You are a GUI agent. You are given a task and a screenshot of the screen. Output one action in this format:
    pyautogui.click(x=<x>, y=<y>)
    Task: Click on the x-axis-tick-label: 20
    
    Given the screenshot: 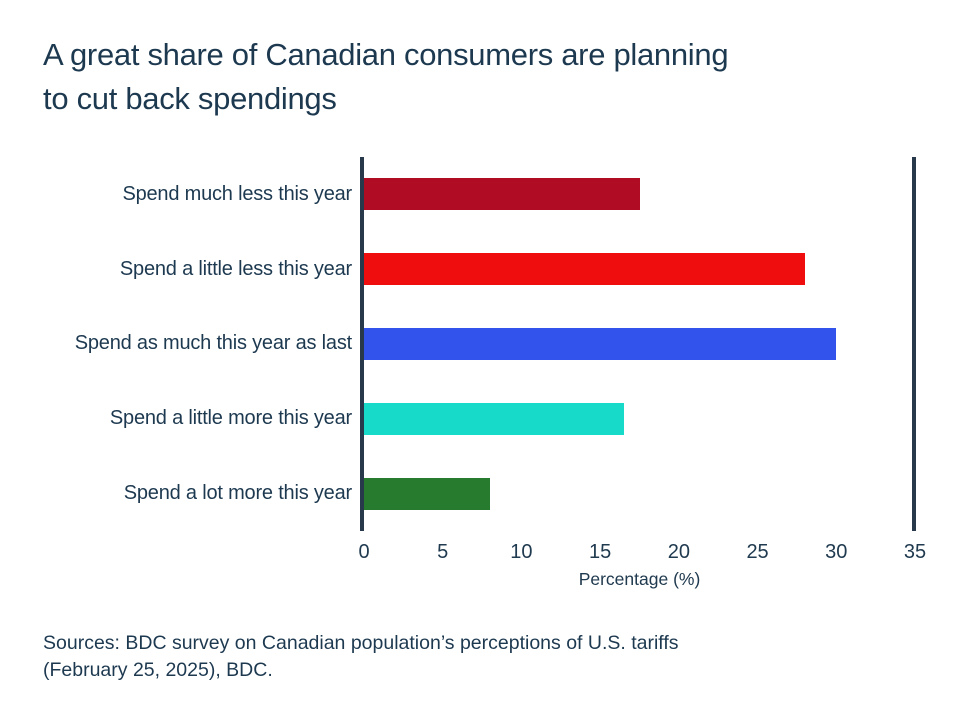 What is the action you would take?
    pyautogui.click(x=678, y=552)
    